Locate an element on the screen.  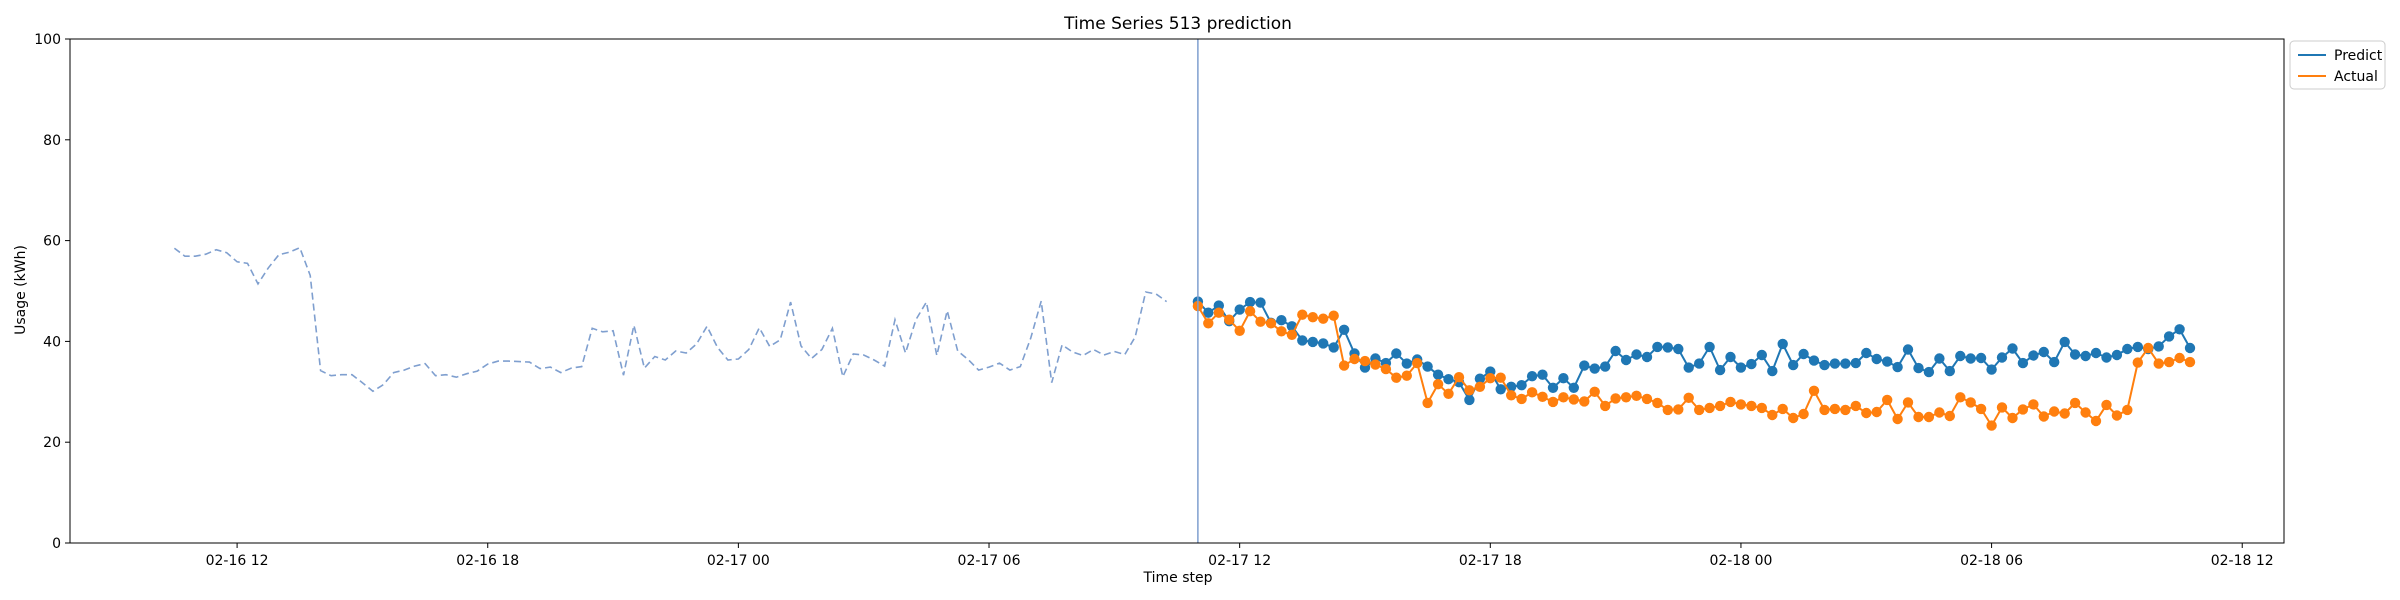
y-tick-label: 20 is located at coordinates (52, 443).